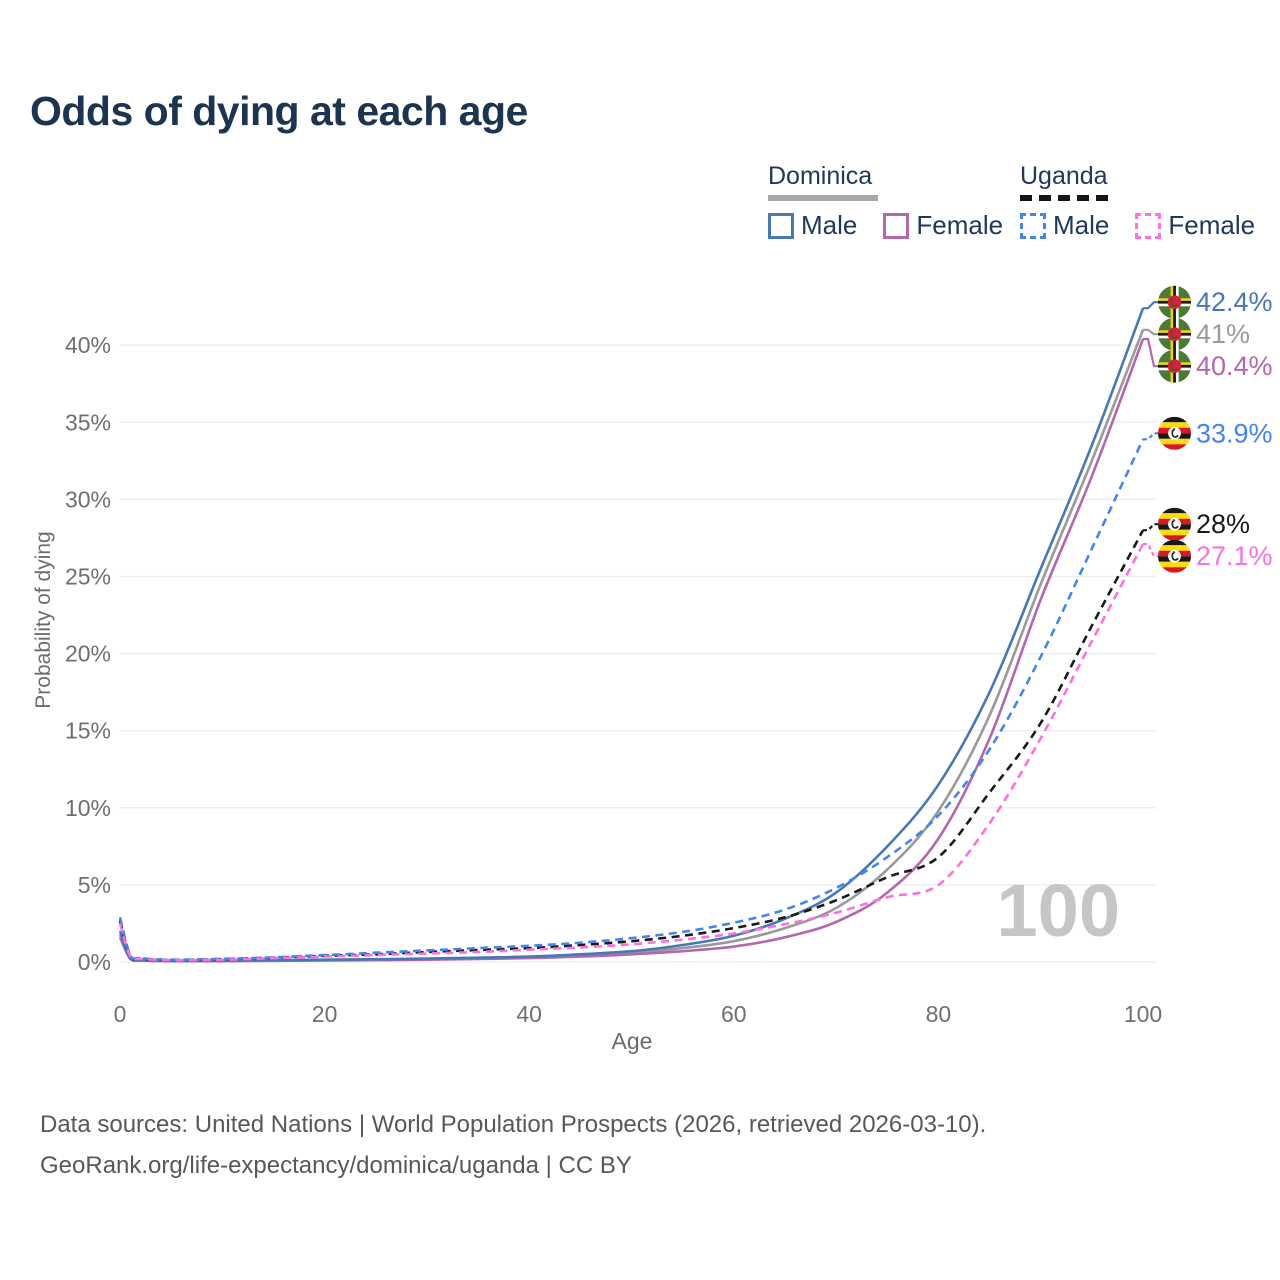  Describe the element at coordinates (632, 1041) in the screenshot. I see `x-axis-label: Age` at that location.